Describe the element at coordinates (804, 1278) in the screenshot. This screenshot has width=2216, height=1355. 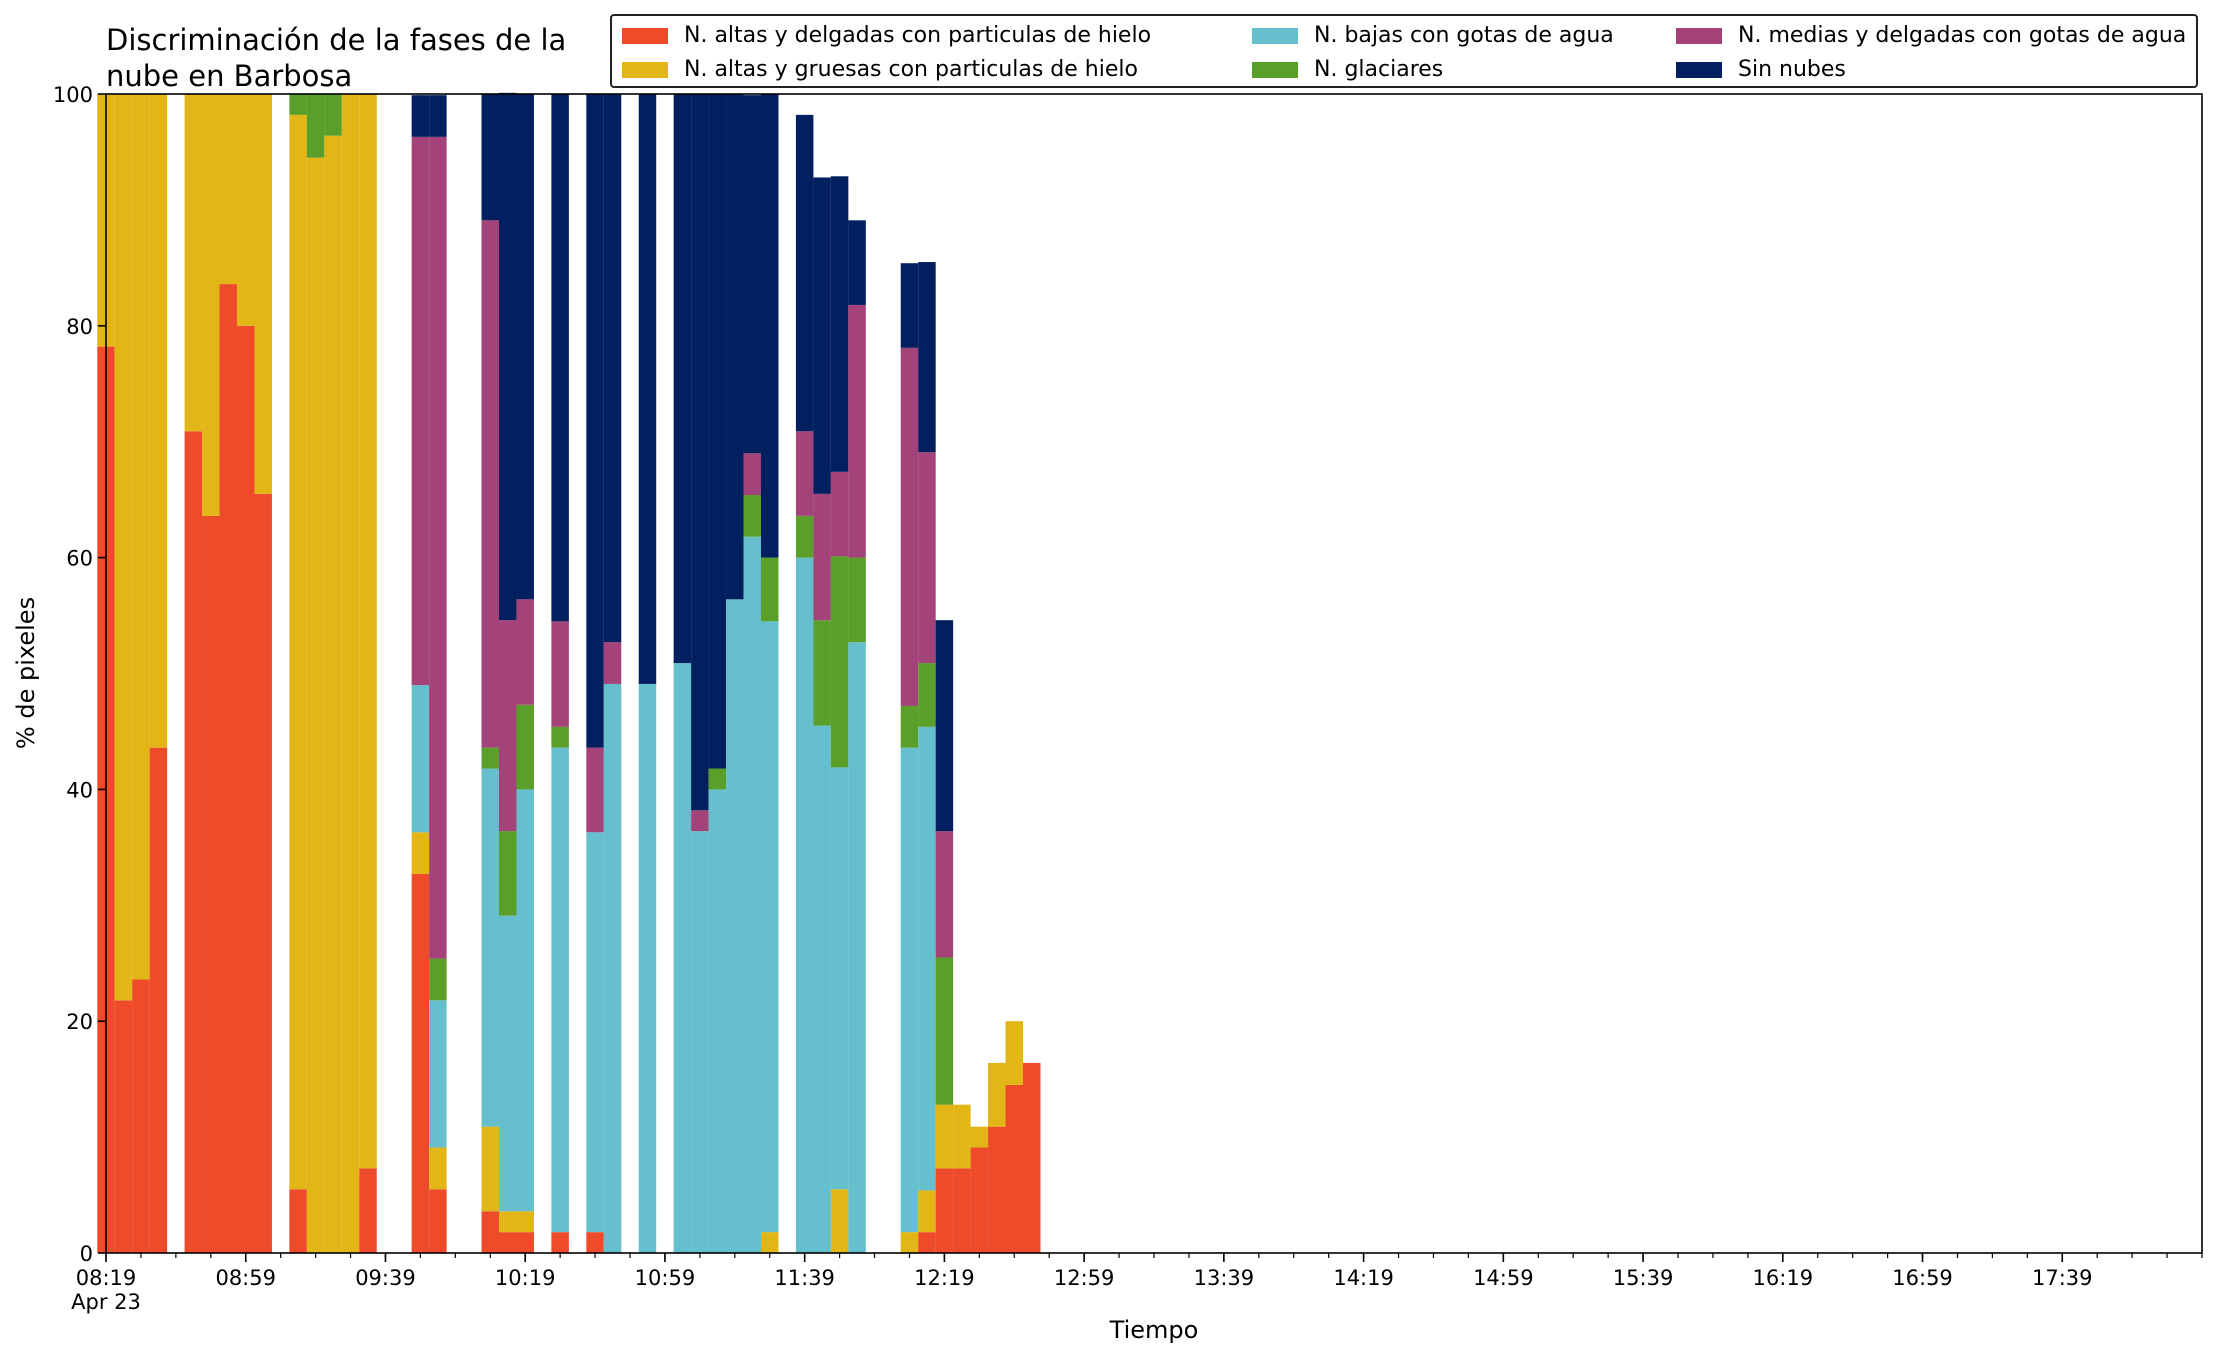
I see `x-tick-label: 11:39` at that location.